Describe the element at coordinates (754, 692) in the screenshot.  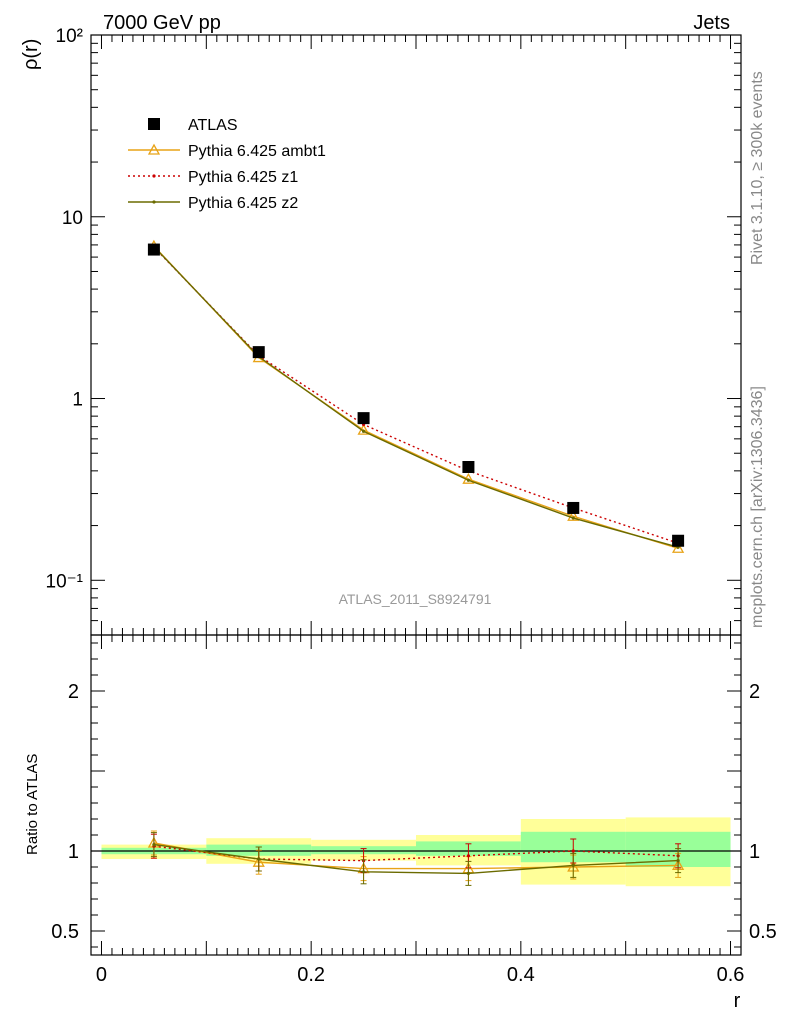
I see `y-tick-label-right: 2` at that location.